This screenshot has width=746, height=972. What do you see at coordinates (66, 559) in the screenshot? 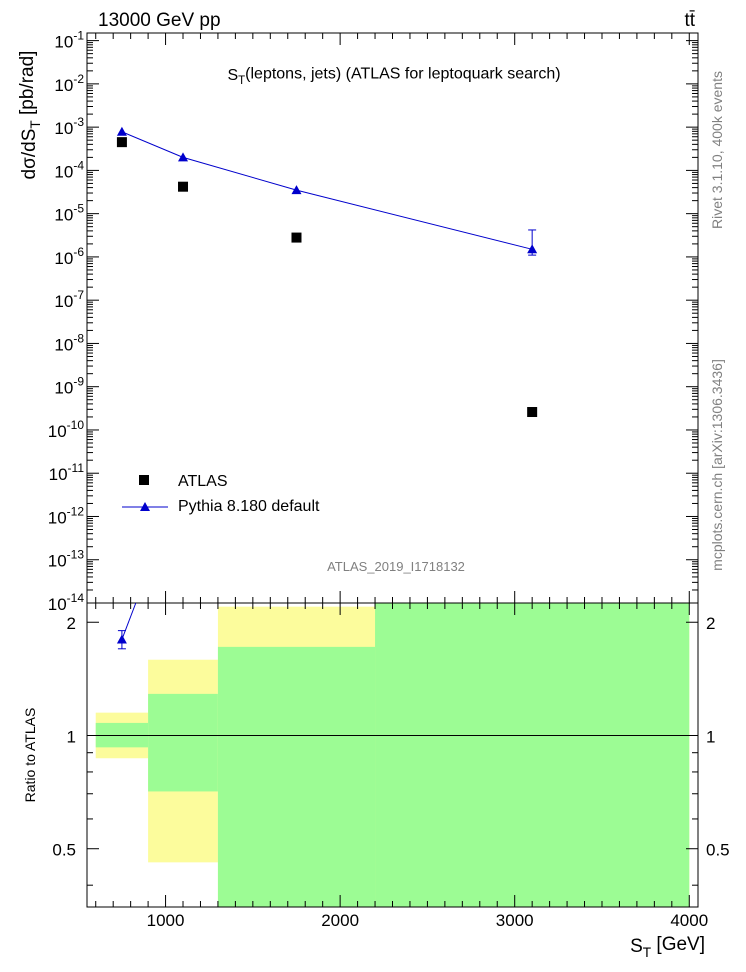
I see `y-tick-label: 10⁻¹³` at bounding box center [66, 559].